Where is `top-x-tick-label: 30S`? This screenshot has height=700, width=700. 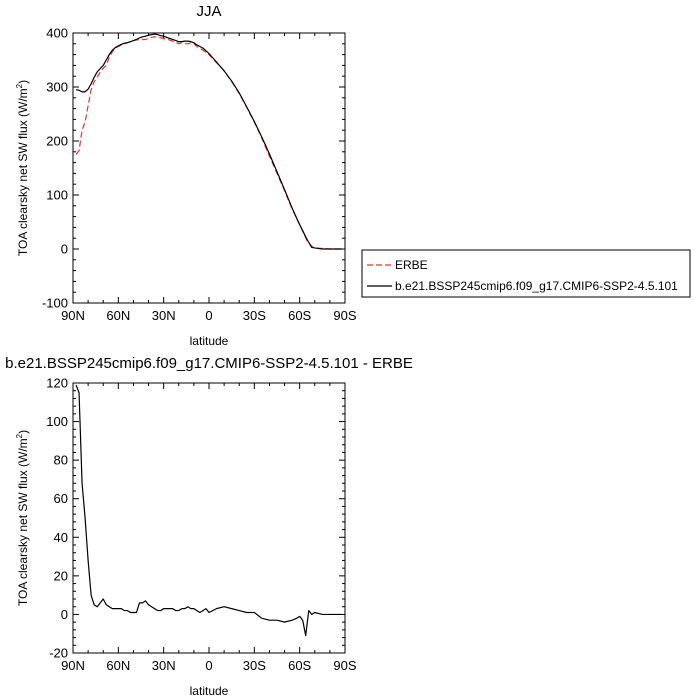
top-x-tick-label: 30S is located at coordinates (254, 315).